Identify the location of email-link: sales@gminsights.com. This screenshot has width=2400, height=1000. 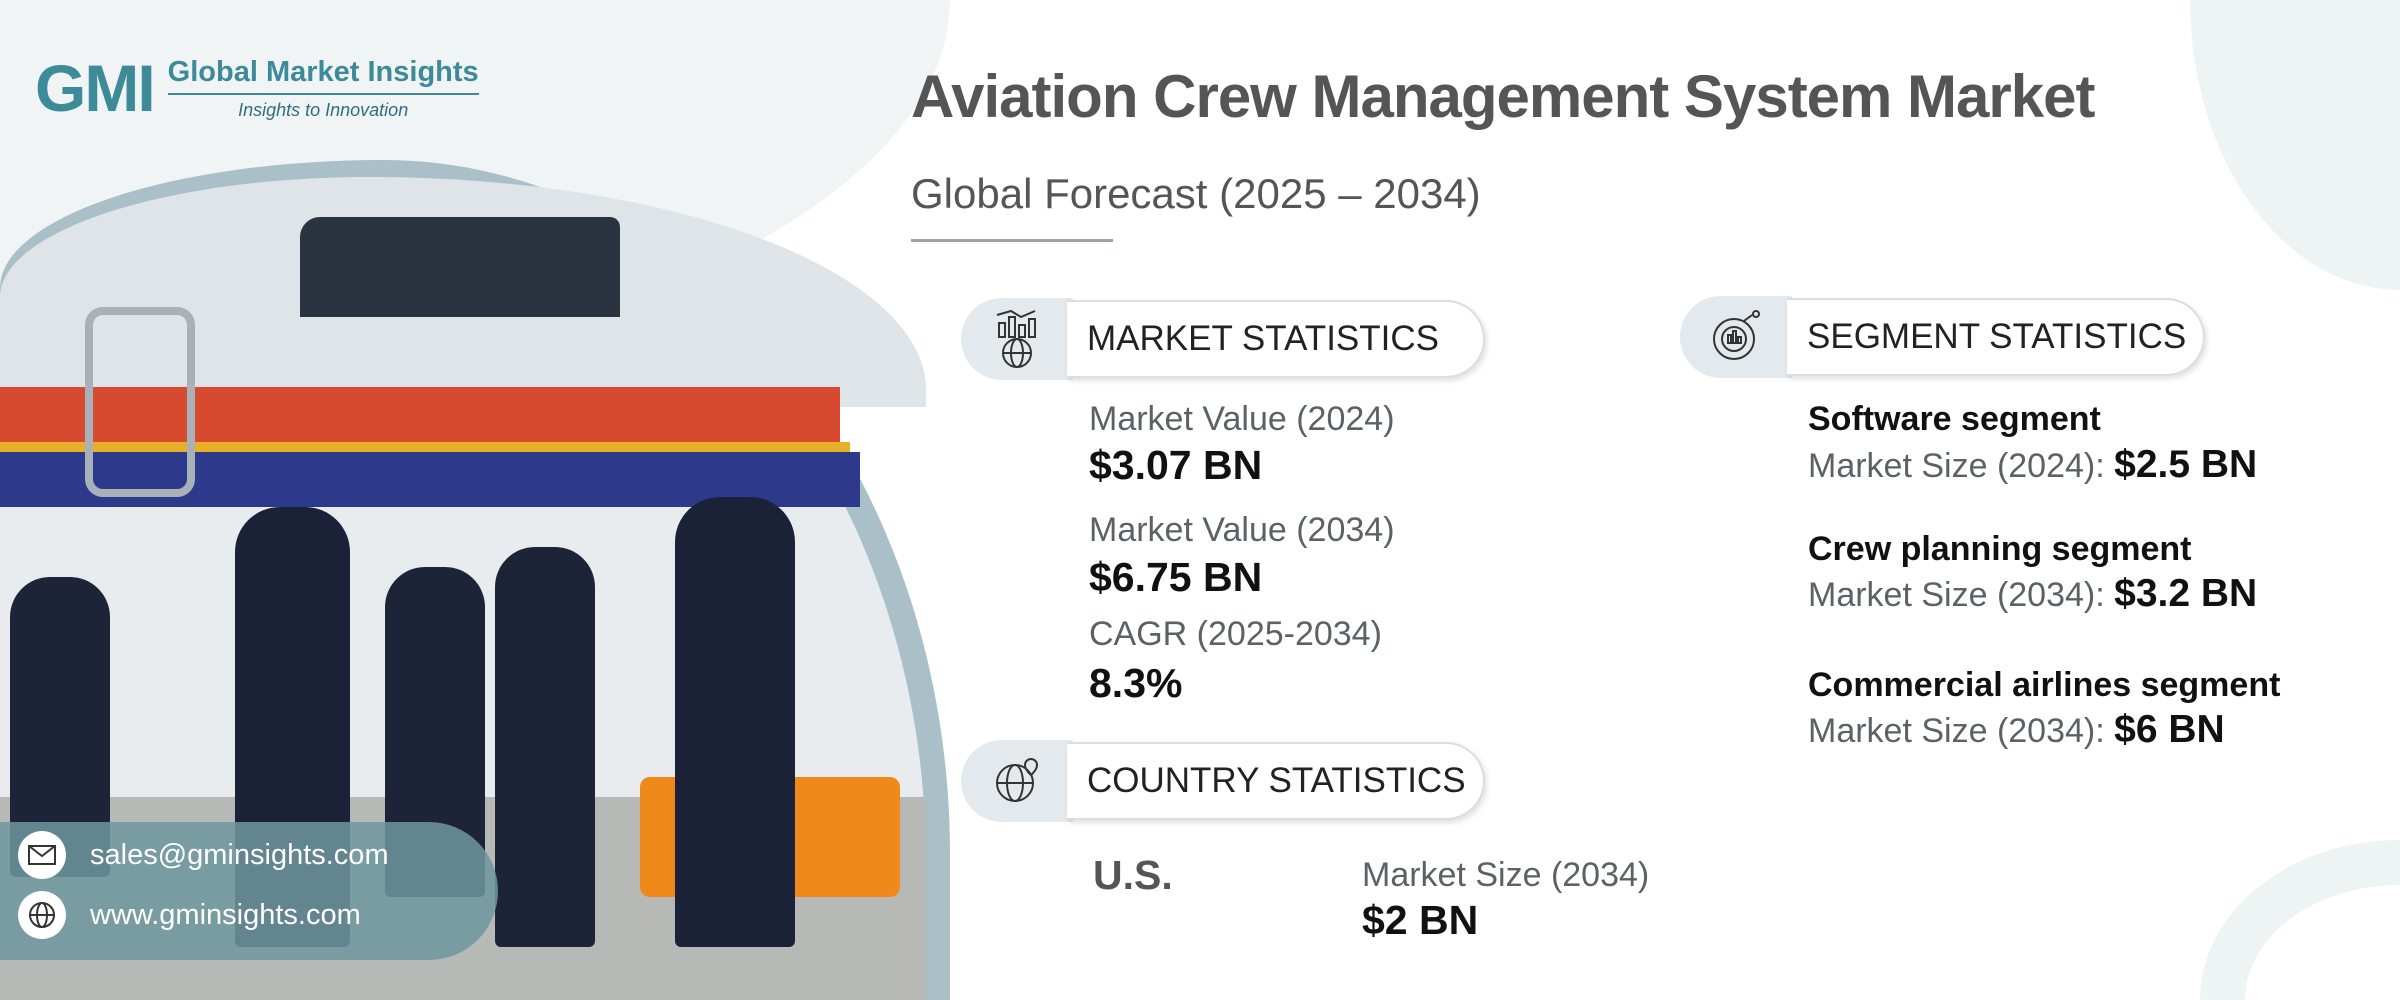
(203, 855).